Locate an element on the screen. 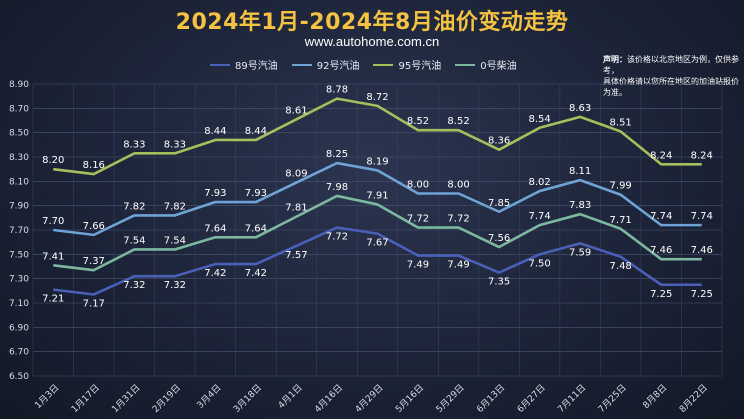 This screenshot has height=419, width=744. data-label-s0-14: 7.48 is located at coordinates (621, 266).